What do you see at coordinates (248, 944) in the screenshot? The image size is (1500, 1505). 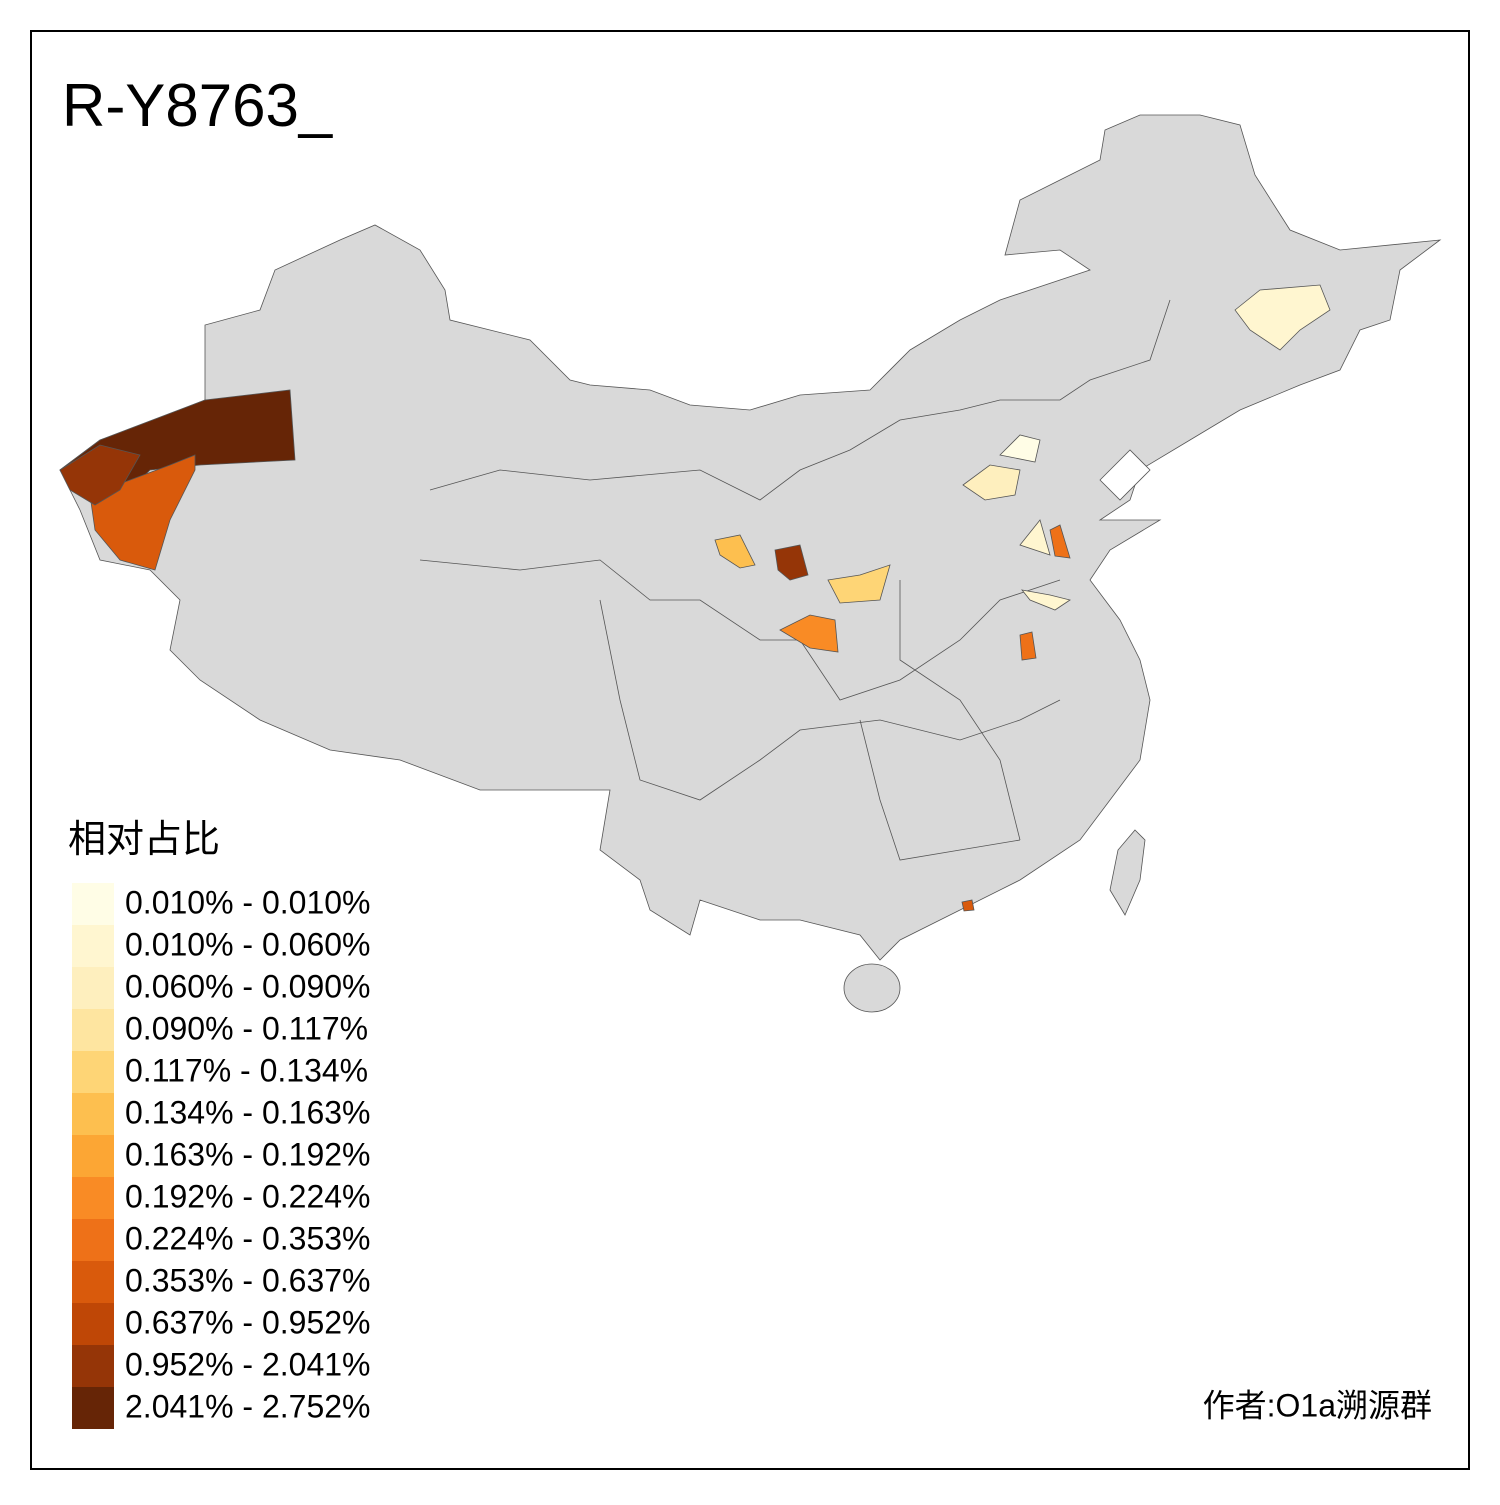 I see `legend-label: 0.010% - 0.060%` at bounding box center [248, 944].